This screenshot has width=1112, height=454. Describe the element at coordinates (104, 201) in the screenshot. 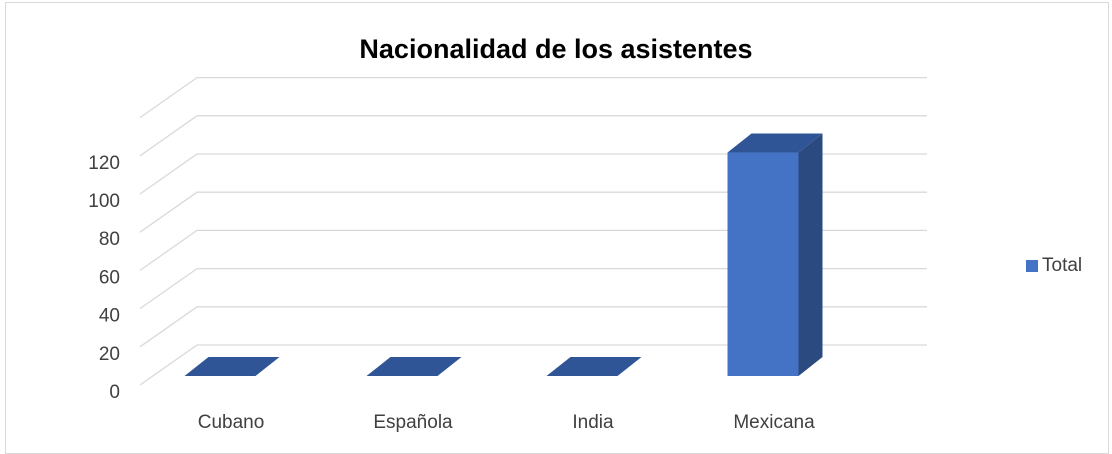

I see `y-tick-label: 100` at that location.